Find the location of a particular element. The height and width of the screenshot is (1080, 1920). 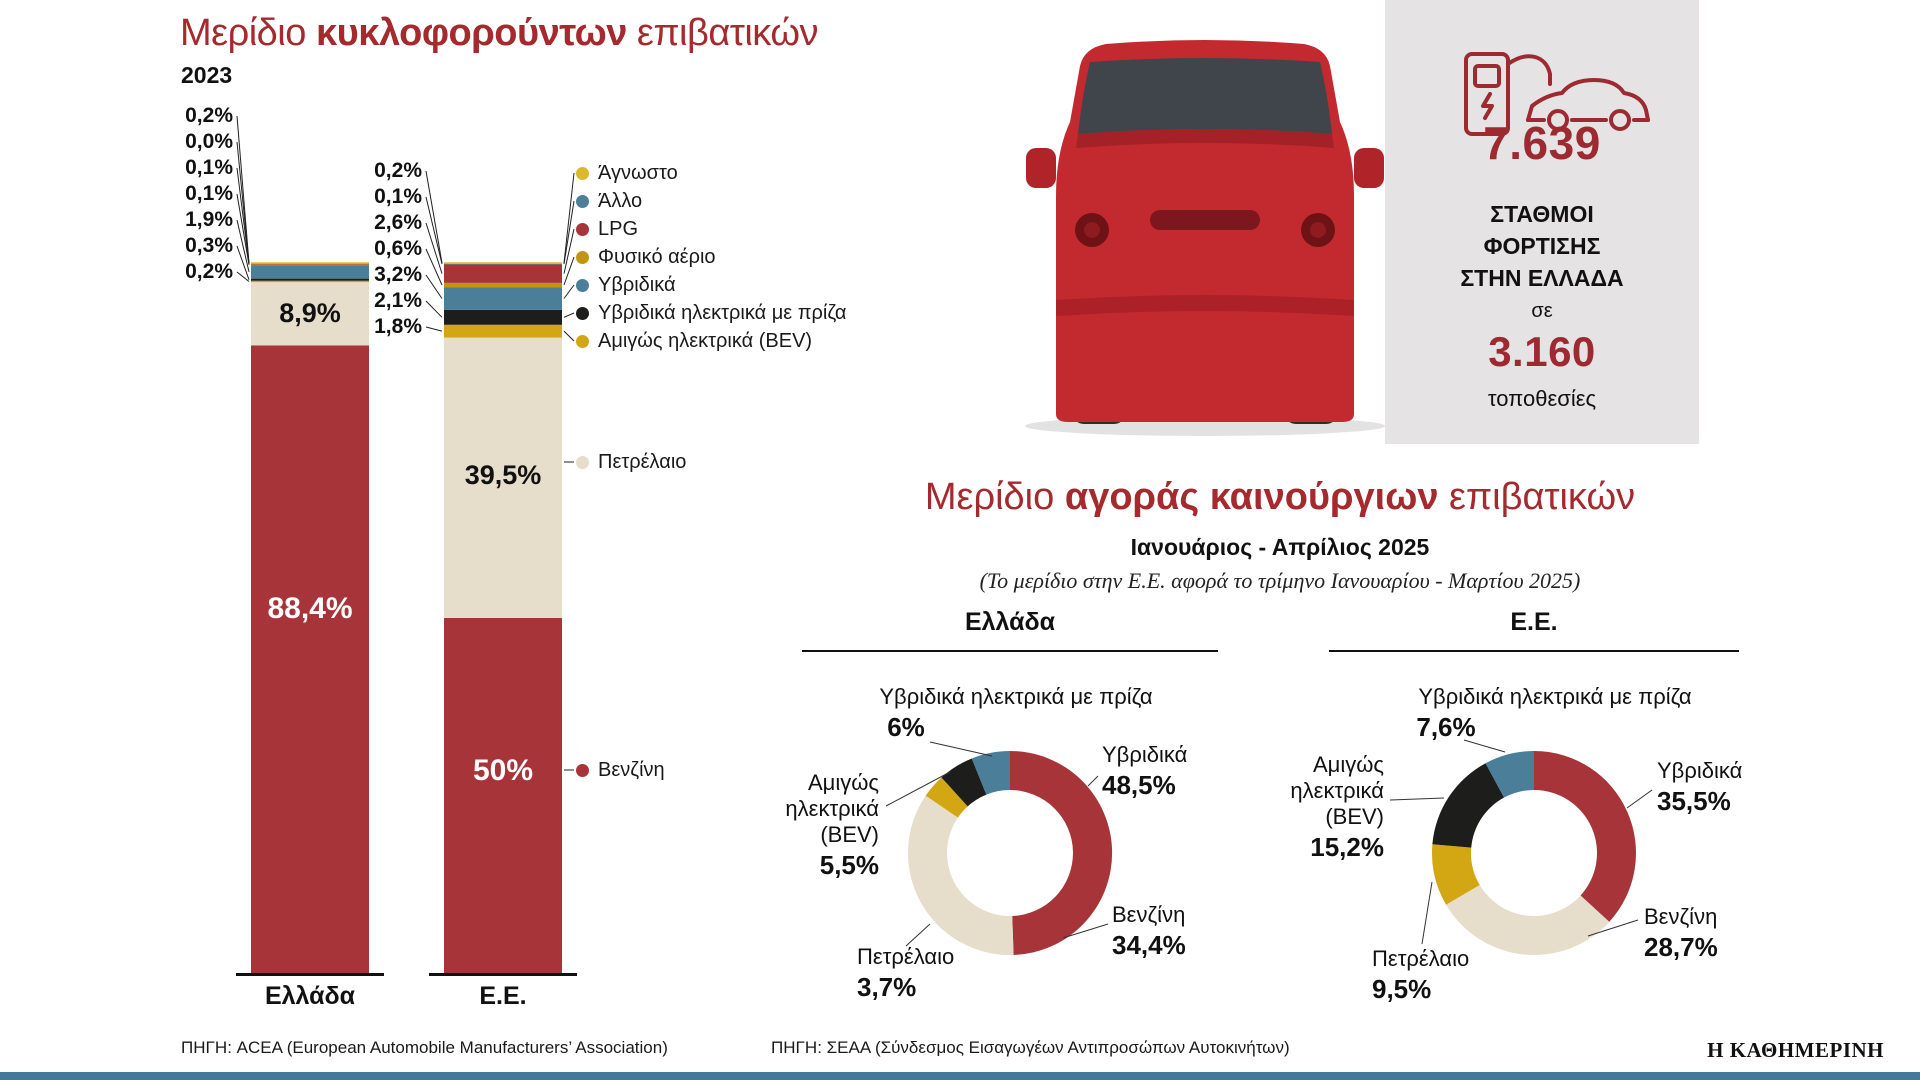

eu-donut-value-petrol: 28,7% is located at coordinates (1681, 947).